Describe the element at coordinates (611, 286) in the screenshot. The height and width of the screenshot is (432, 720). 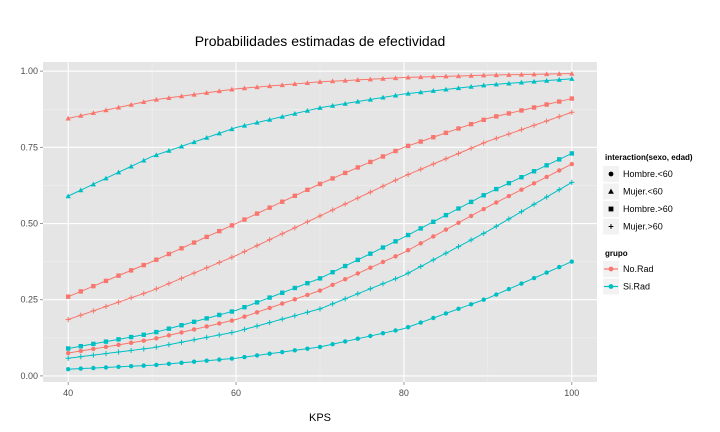
I see `legend-point` at that location.